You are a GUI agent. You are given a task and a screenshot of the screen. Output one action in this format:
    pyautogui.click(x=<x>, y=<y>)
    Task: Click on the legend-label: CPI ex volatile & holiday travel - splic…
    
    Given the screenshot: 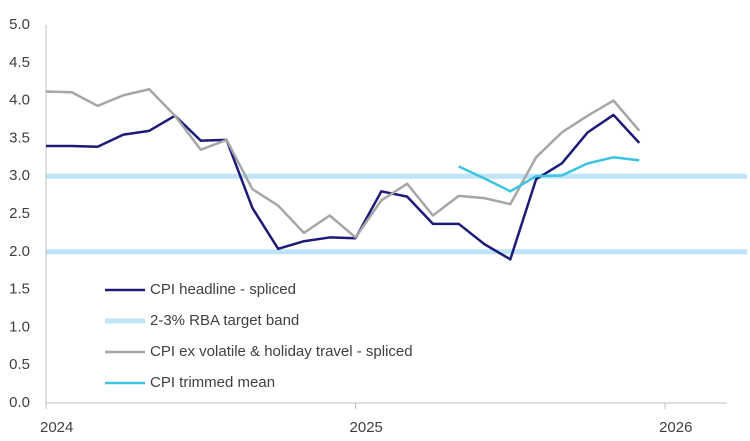 What is the action you would take?
    pyautogui.click(x=281, y=351)
    